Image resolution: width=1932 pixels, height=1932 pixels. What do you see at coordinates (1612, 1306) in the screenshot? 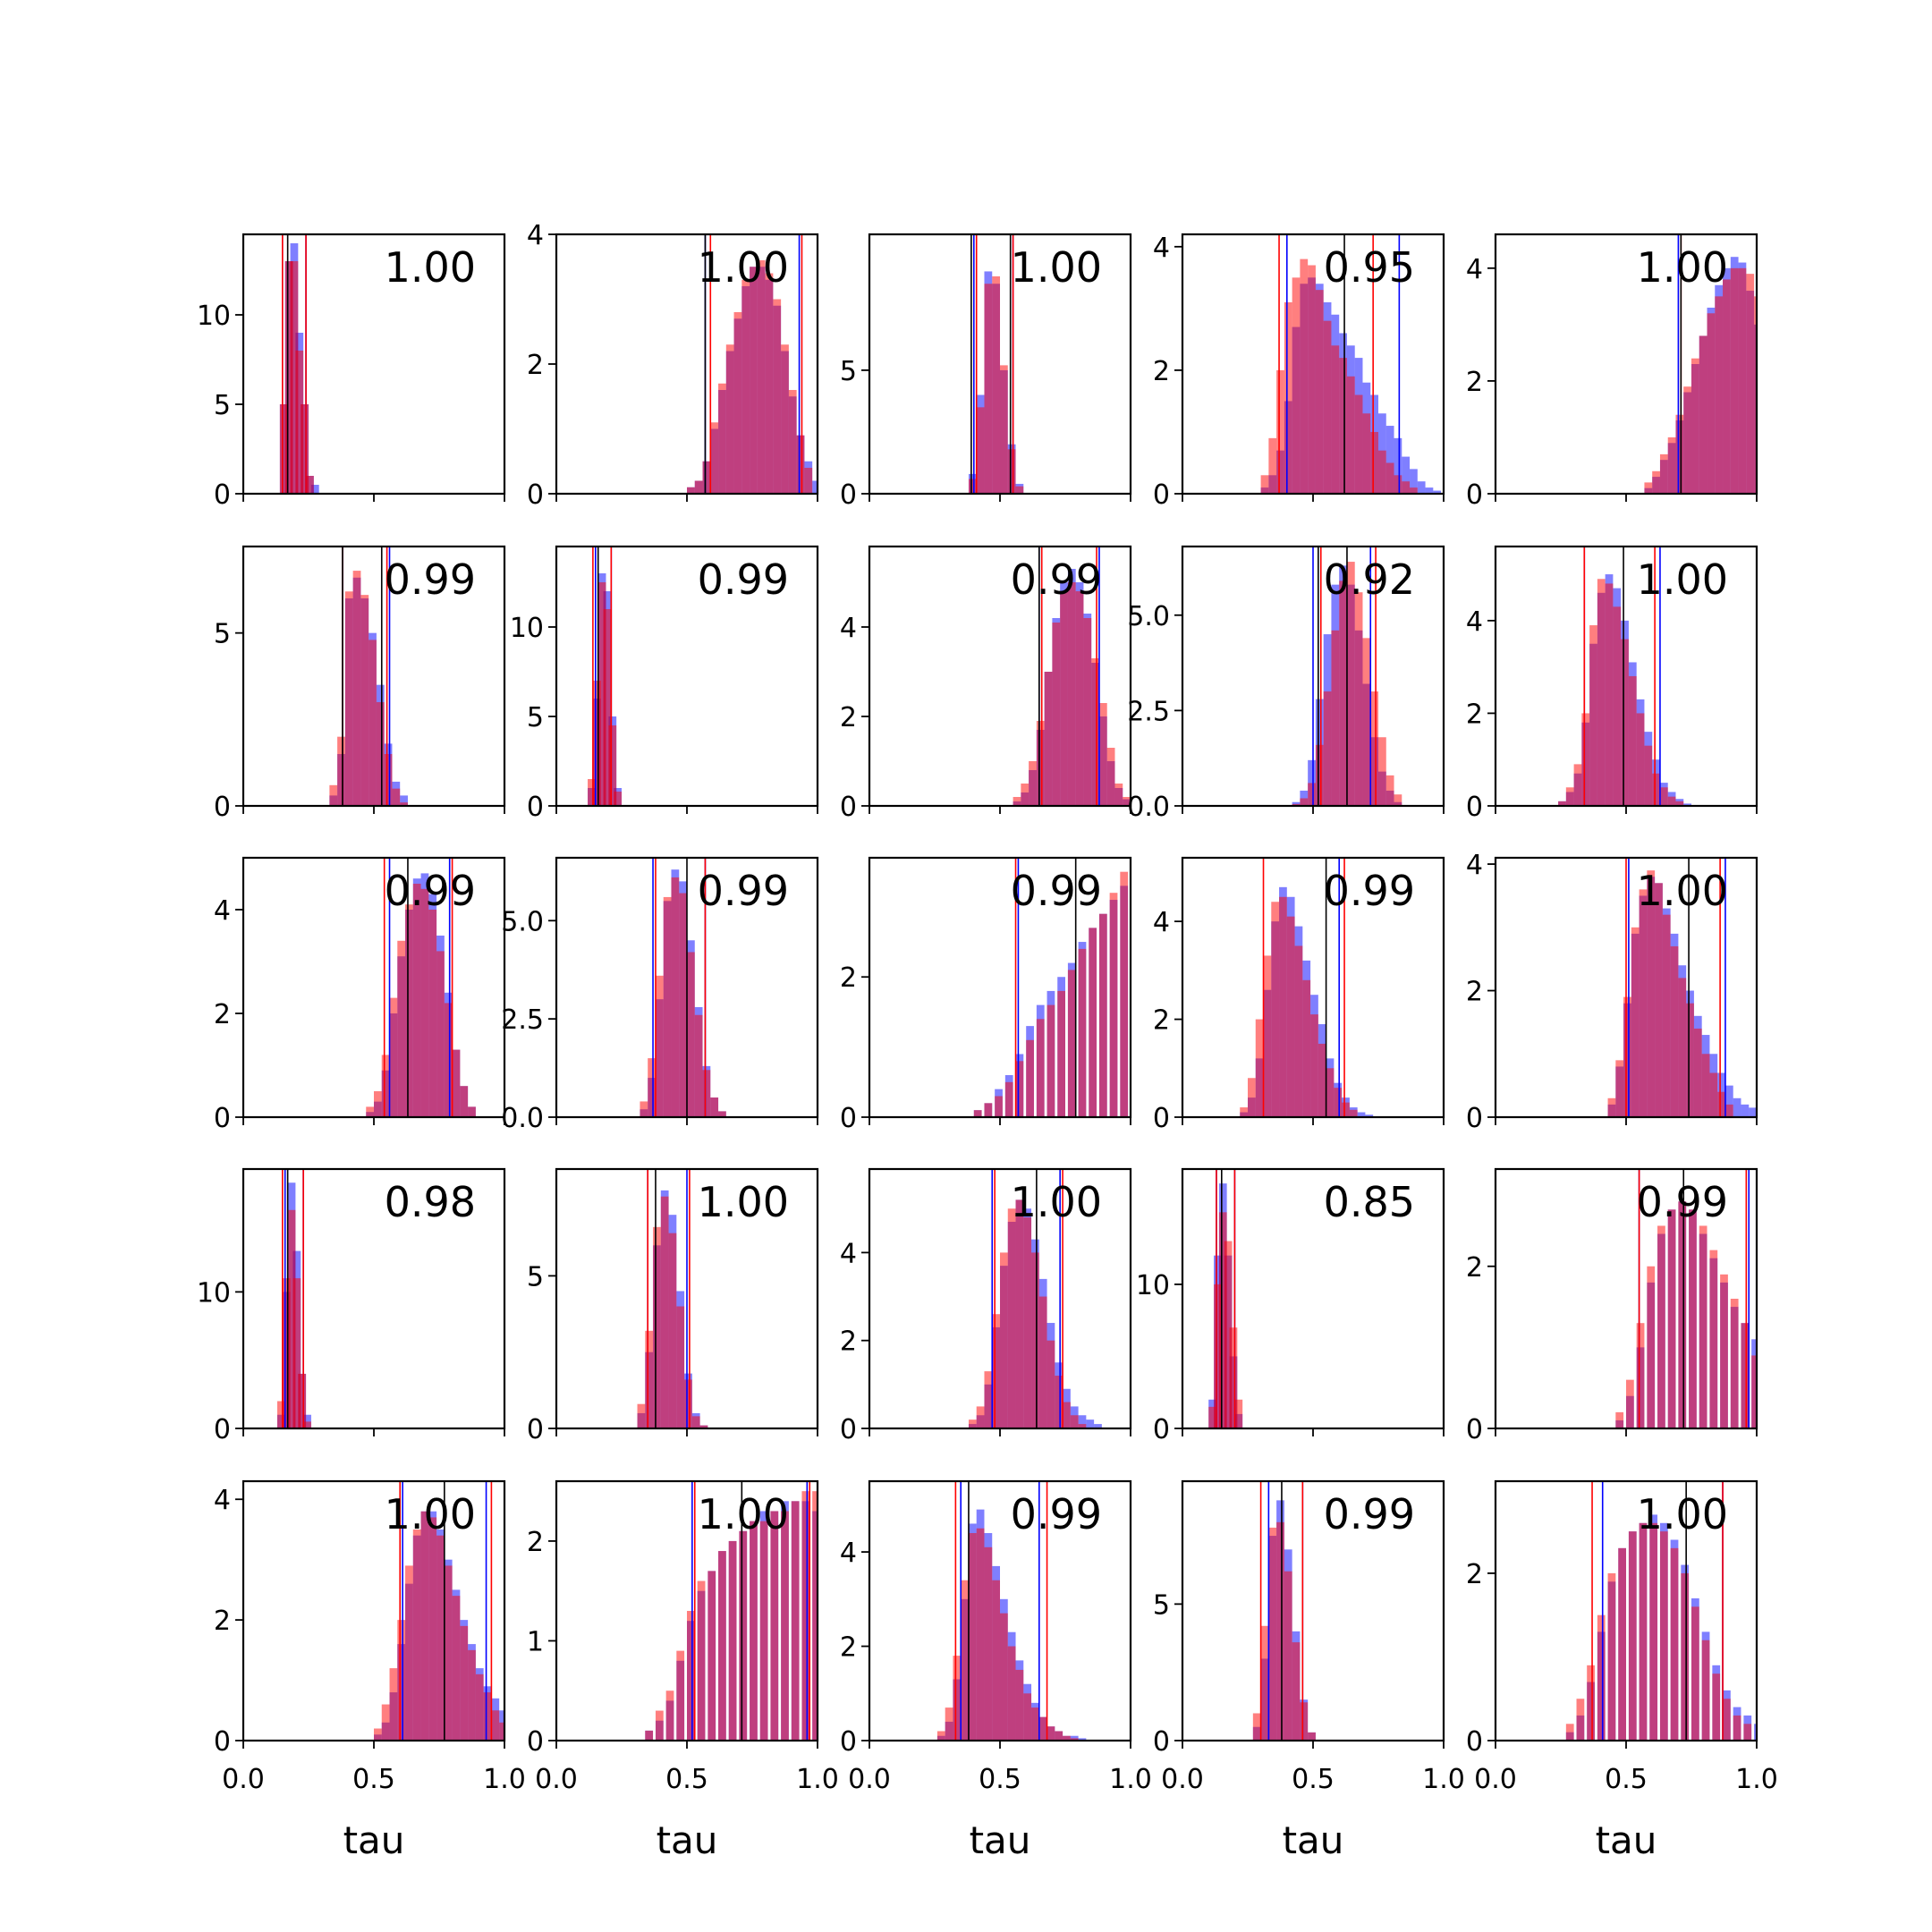
I see `panel-20: 020.99` at bounding box center [1612, 1306].